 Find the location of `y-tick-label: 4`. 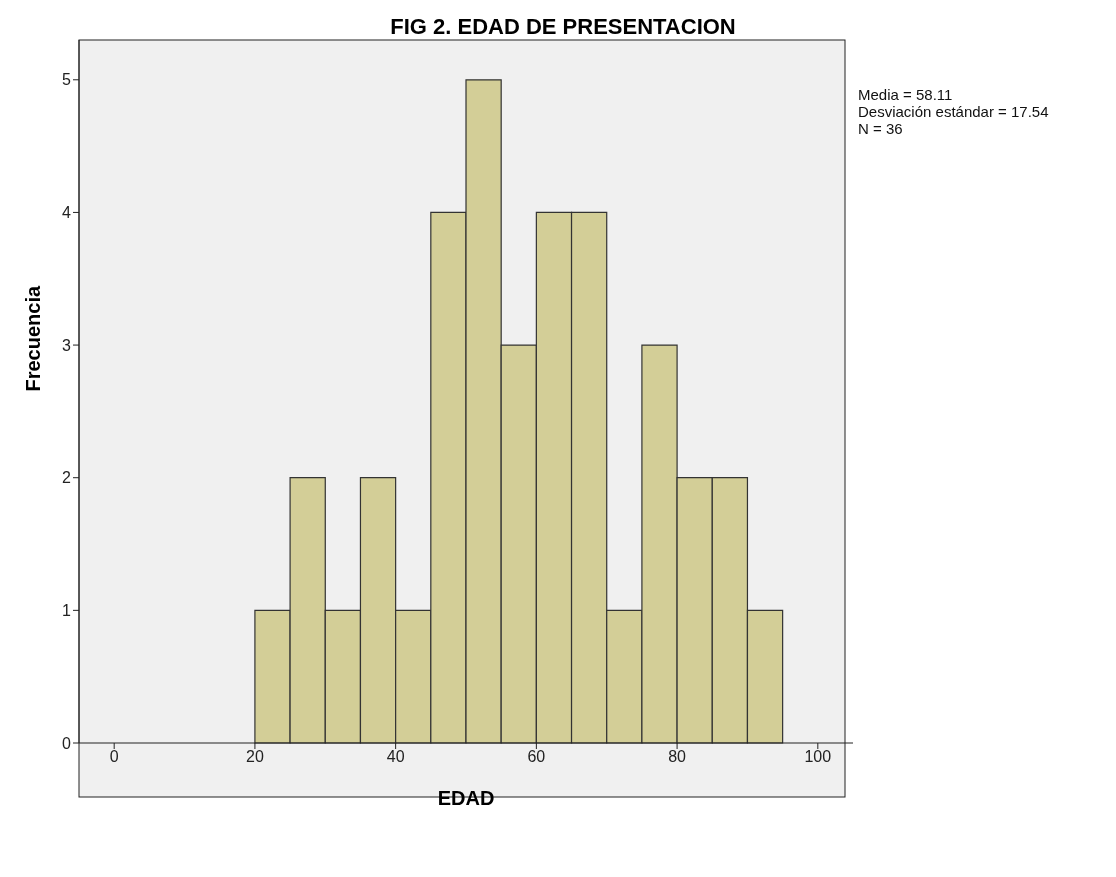

y-tick-label: 4 is located at coordinates (67, 213).